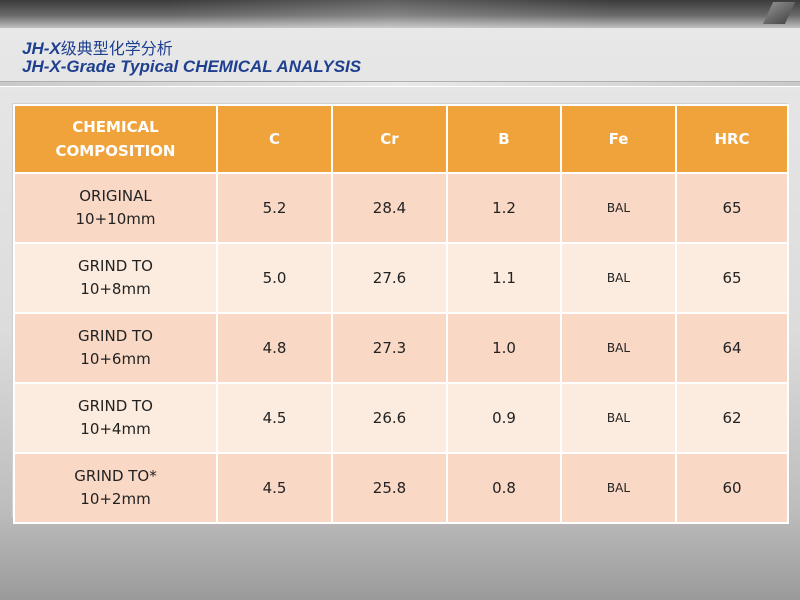  I want to click on cell-hrc: 60, so click(732, 488).